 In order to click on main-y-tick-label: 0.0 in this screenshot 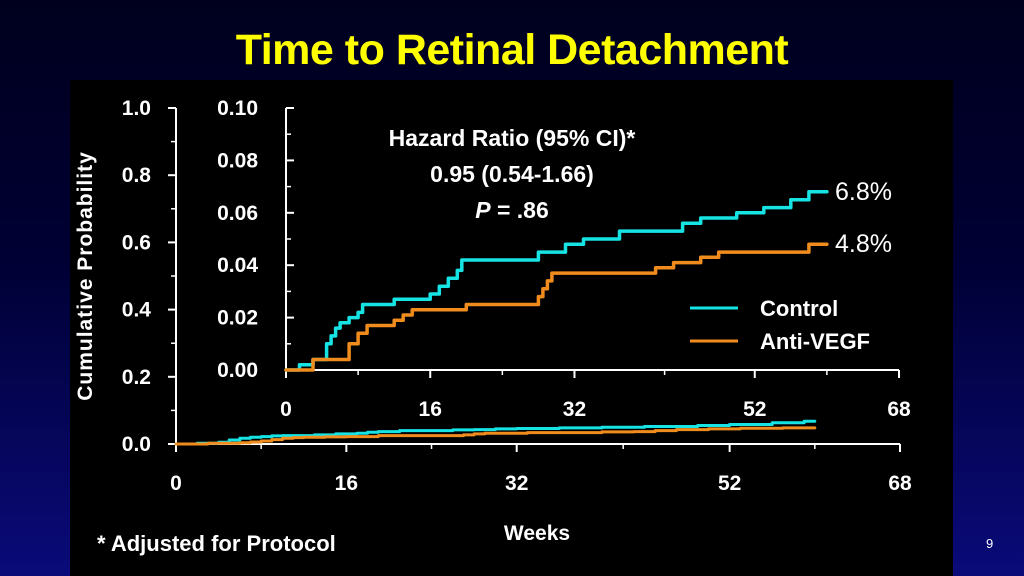, I will do `click(136, 444)`.